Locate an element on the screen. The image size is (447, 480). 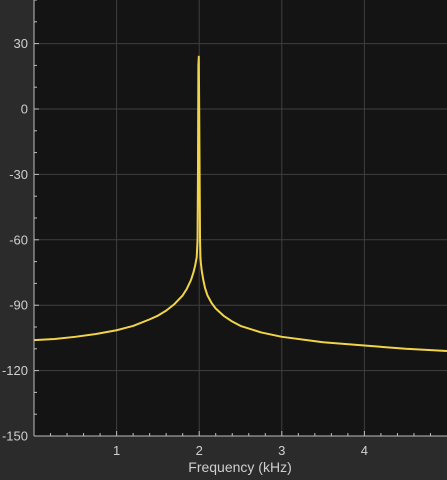
x-tick-label: 4 is located at coordinates (364, 450).